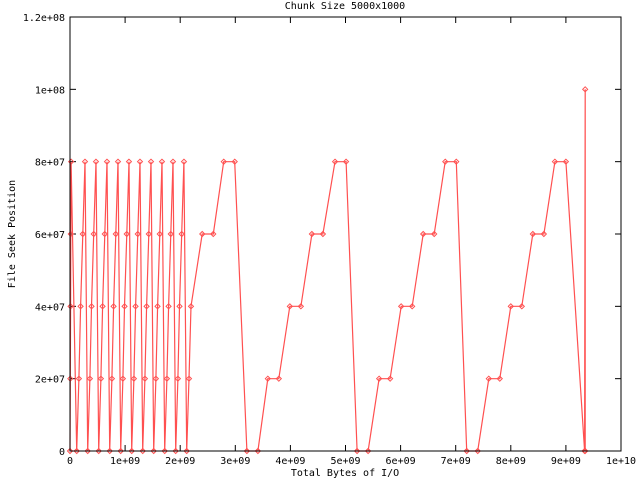 The image size is (640, 480). What do you see at coordinates (180, 461) in the screenshot?
I see `x-tick-label: 2e+09` at bounding box center [180, 461].